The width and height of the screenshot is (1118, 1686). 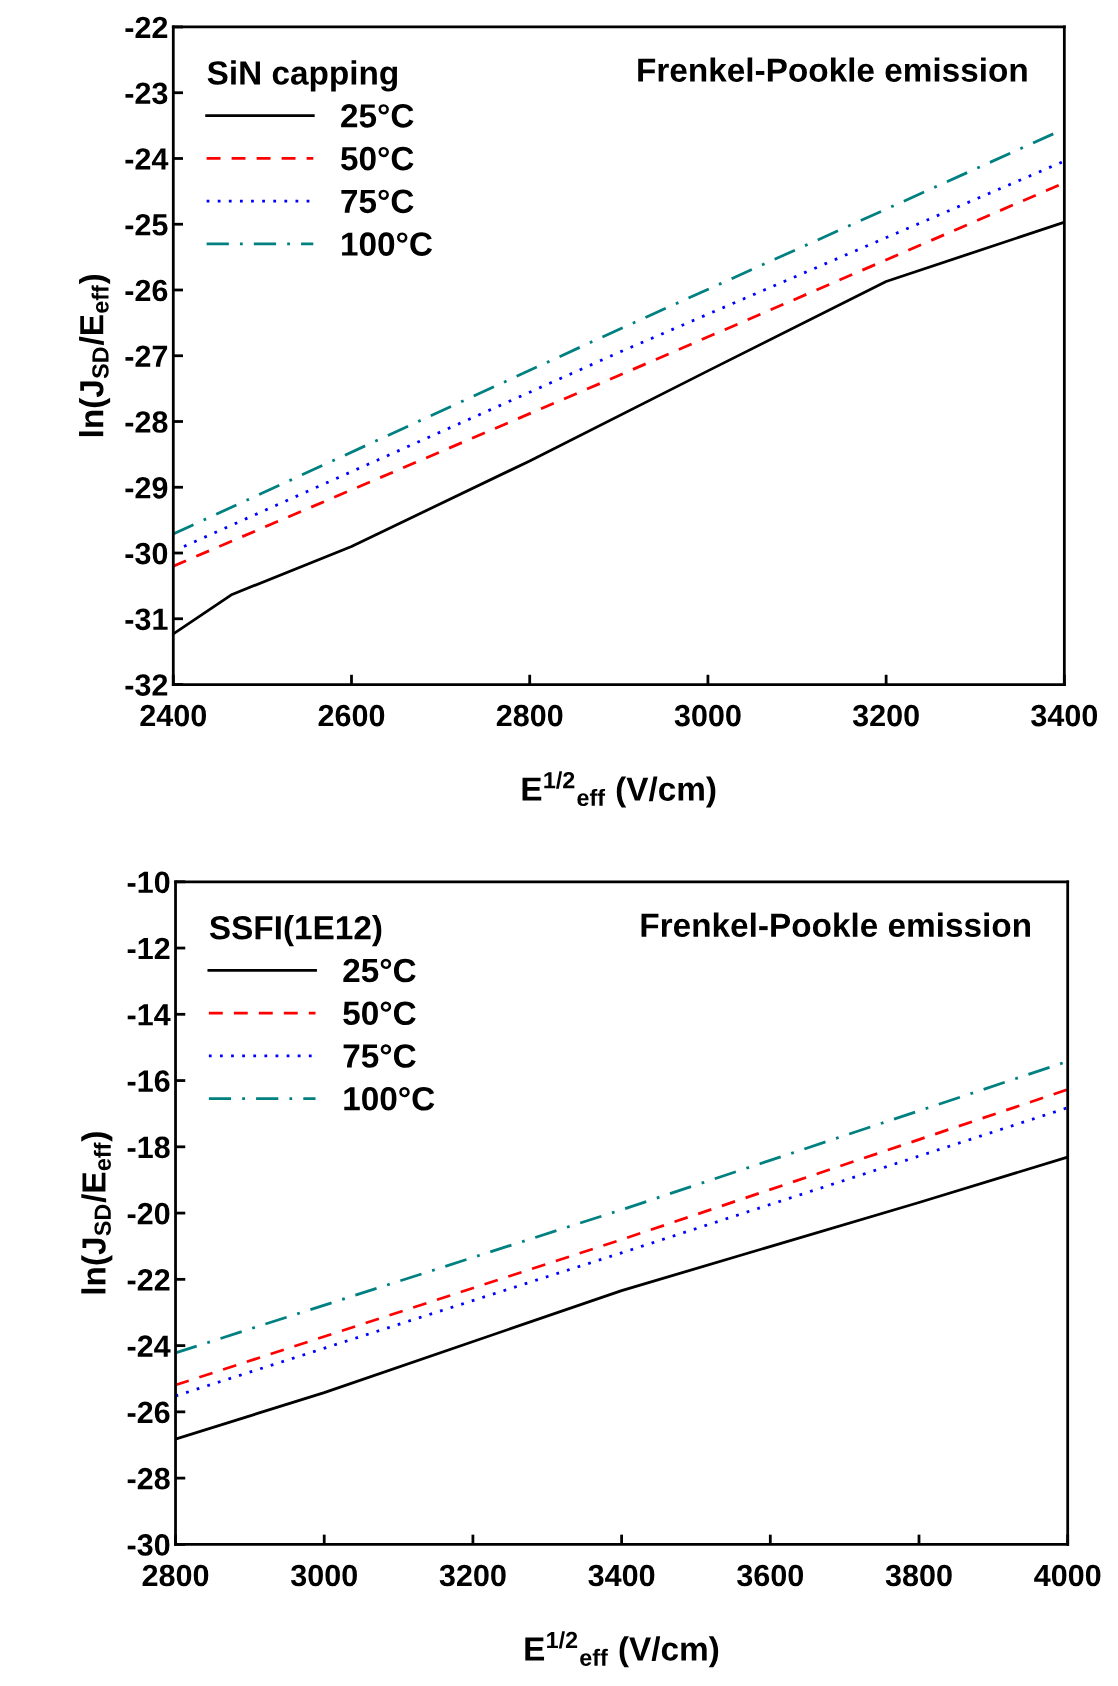 What do you see at coordinates (146, 224) in the screenshot?
I see `y-tick-label: -25` at bounding box center [146, 224].